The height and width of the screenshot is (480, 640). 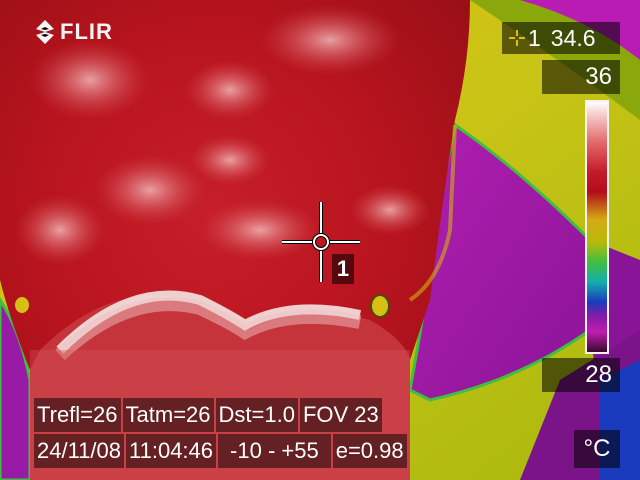 What do you see at coordinates (321, 242) in the screenshot?
I see `spot-crosshair-icon` at bounding box center [321, 242].